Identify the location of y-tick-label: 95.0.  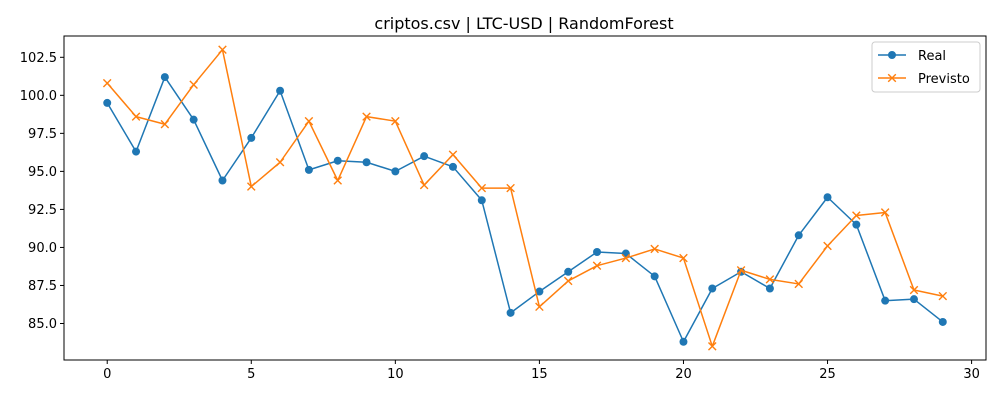
(42, 172).